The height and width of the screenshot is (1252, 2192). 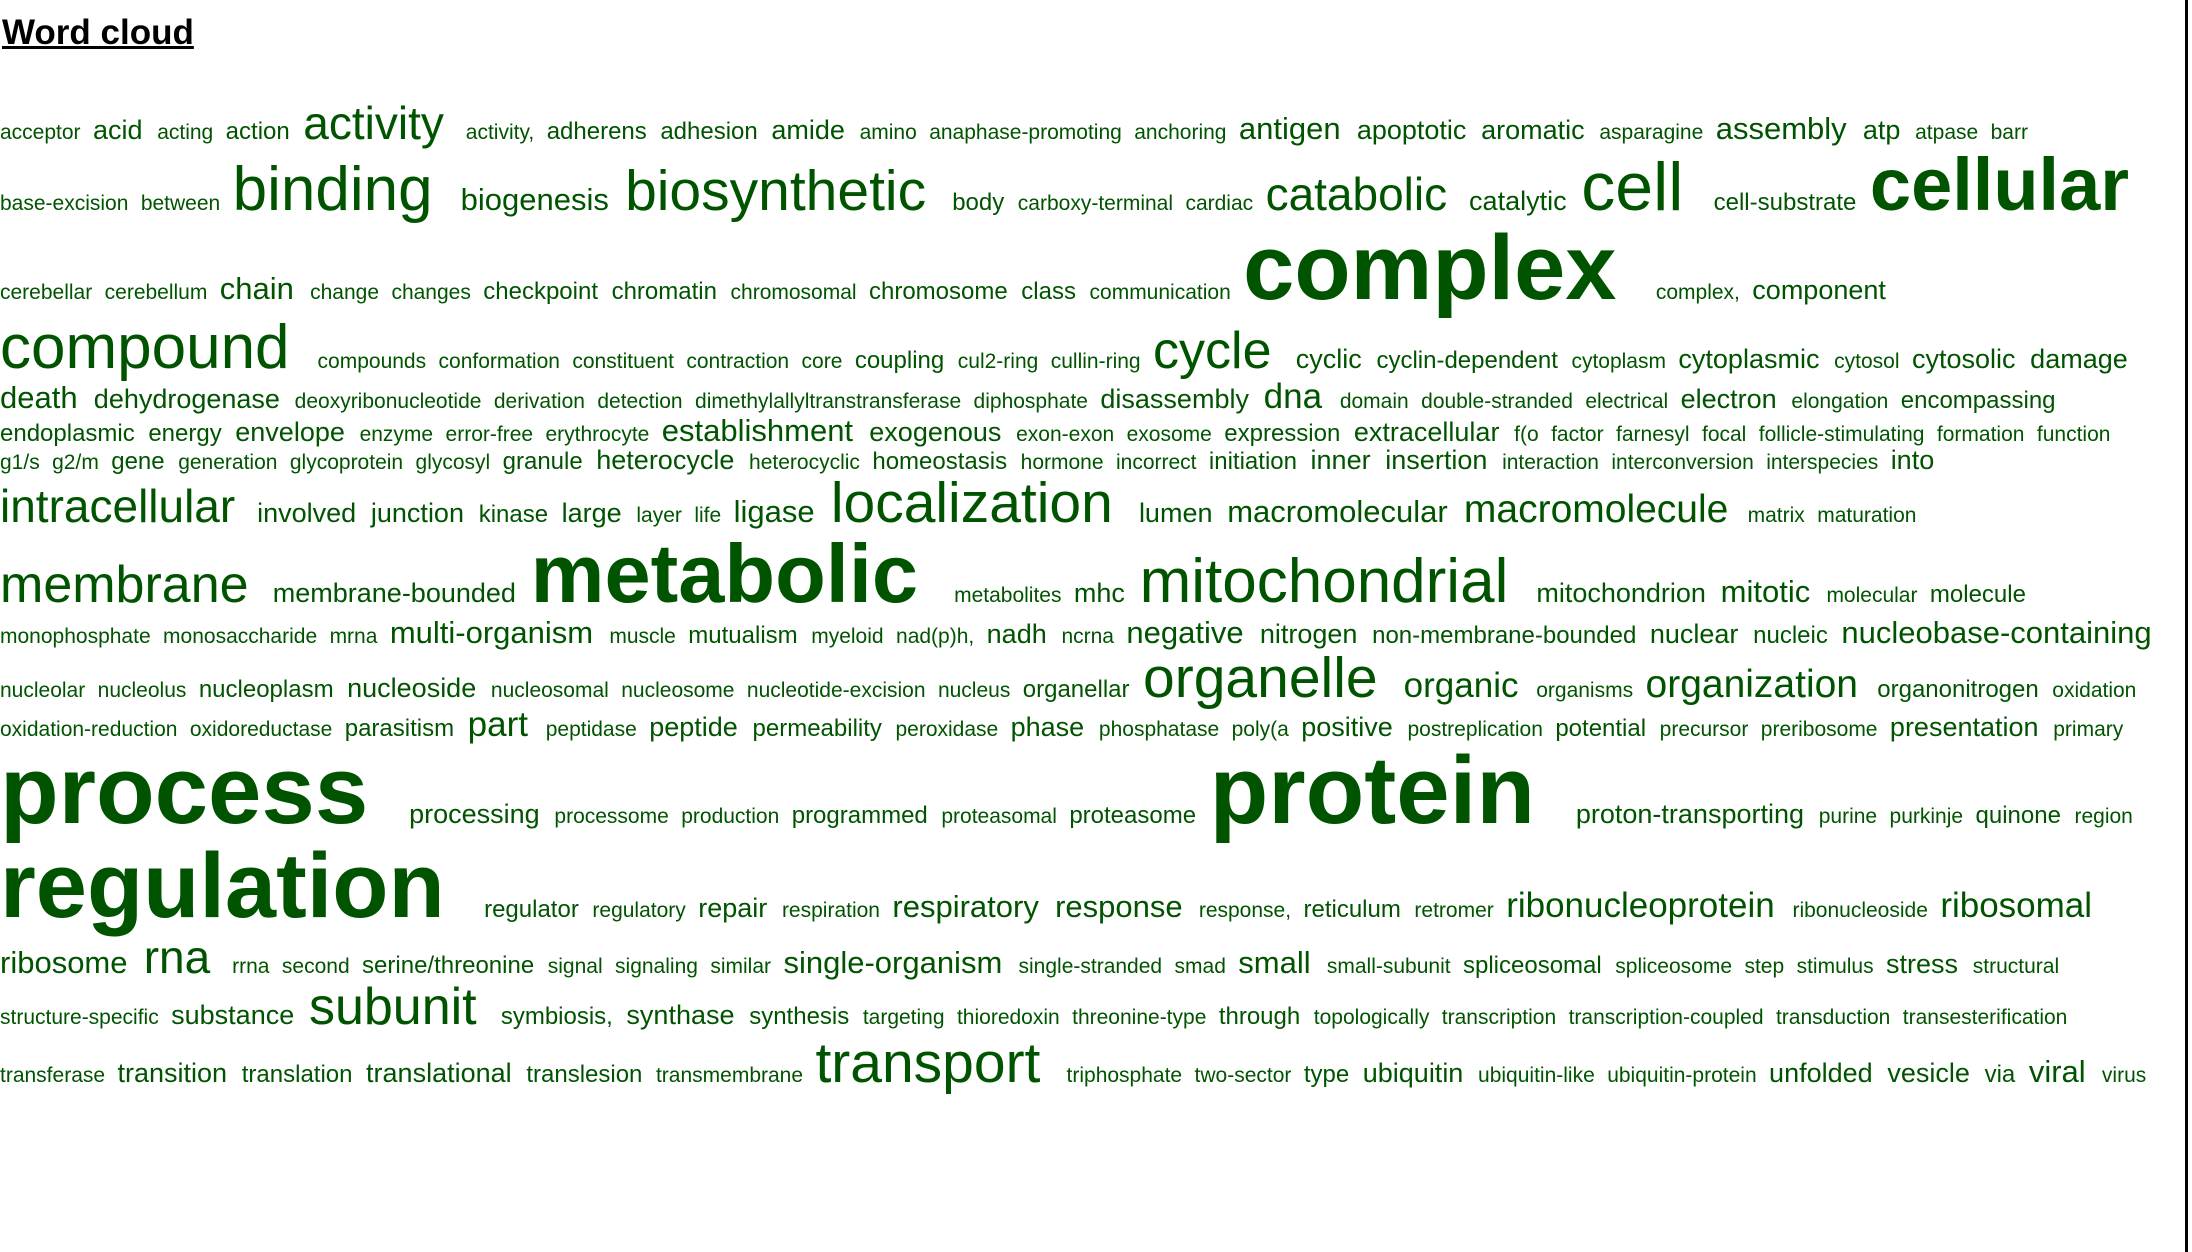 What do you see at coordinates (307, 513) in the screenshot?
I see `cloud-word: involved` at bounding box center [307, 513].